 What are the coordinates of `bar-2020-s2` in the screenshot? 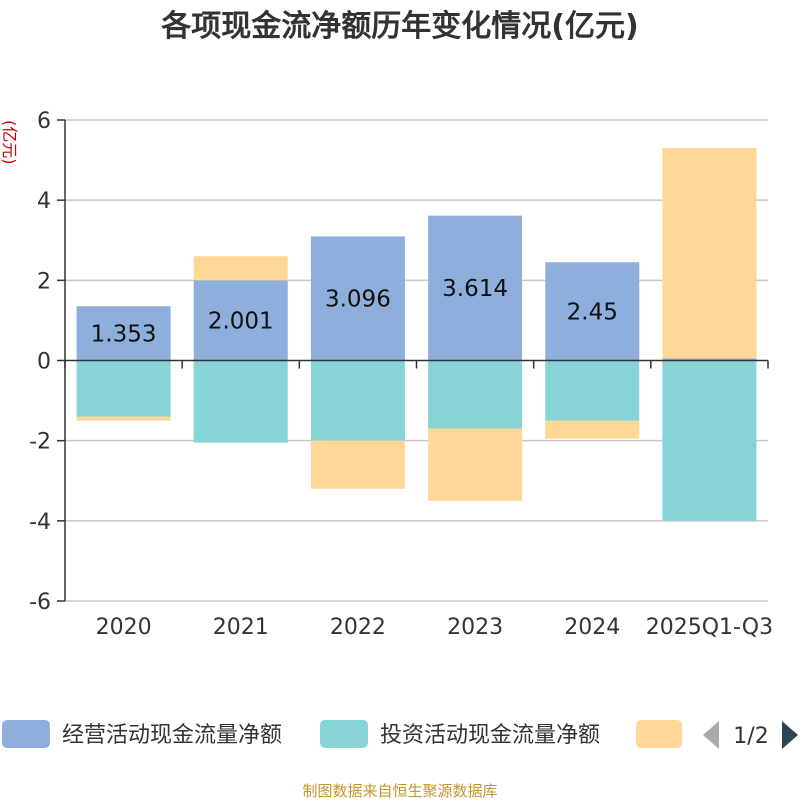 It's located at (123, 418).